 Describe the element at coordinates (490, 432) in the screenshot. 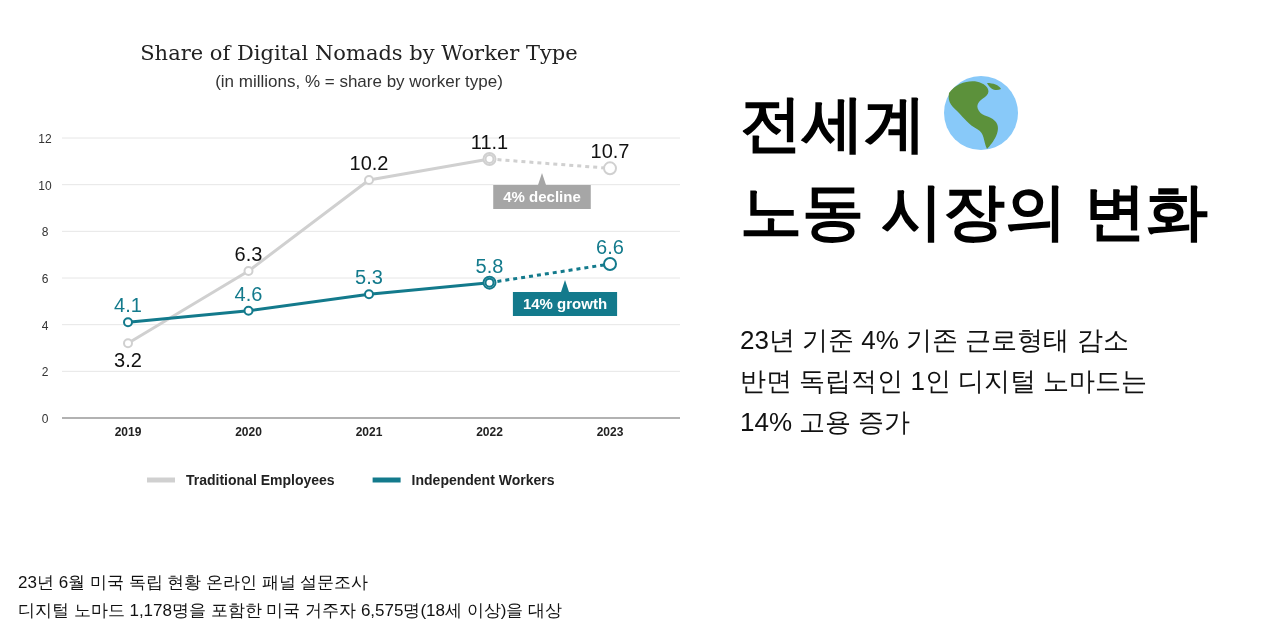

I see `x-tick-label: 2022` at that location.